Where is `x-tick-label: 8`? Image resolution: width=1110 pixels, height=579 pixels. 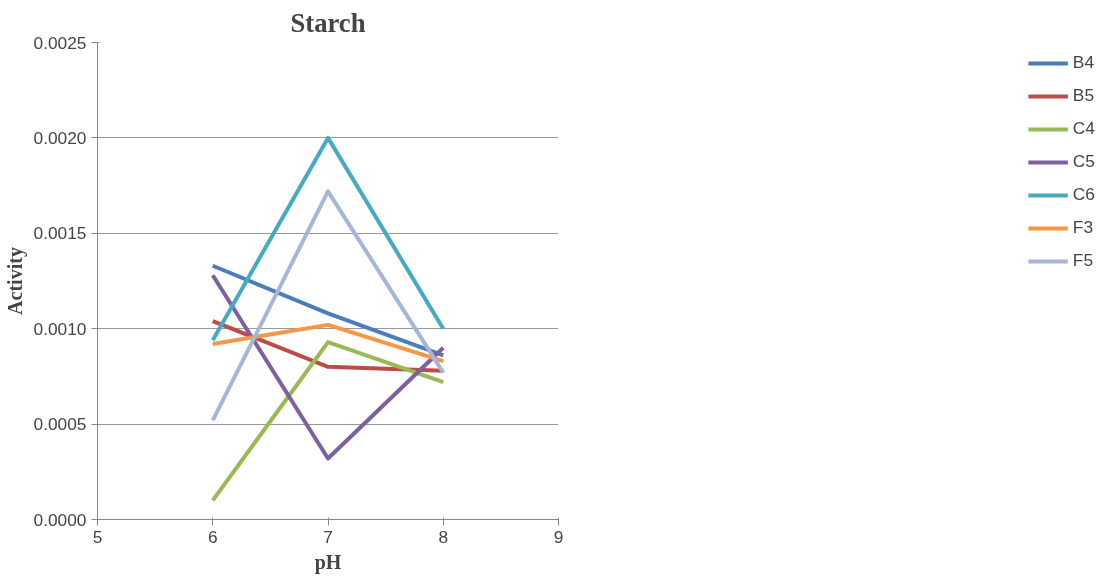 x-tick-label: 8 is located at coordinates (443, 536).